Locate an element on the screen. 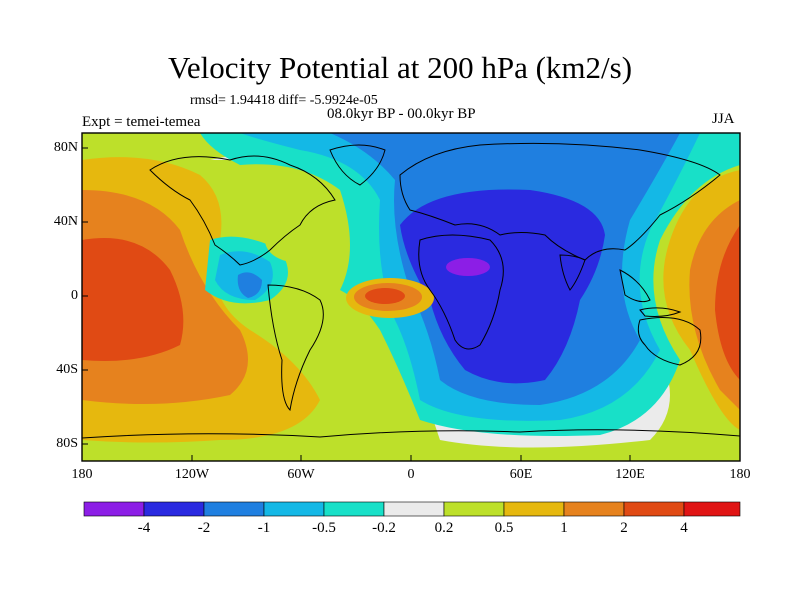 The height and width of the screenshot is (600, 800). lat-label-40n: 40N is located at coordinates (65, 221).